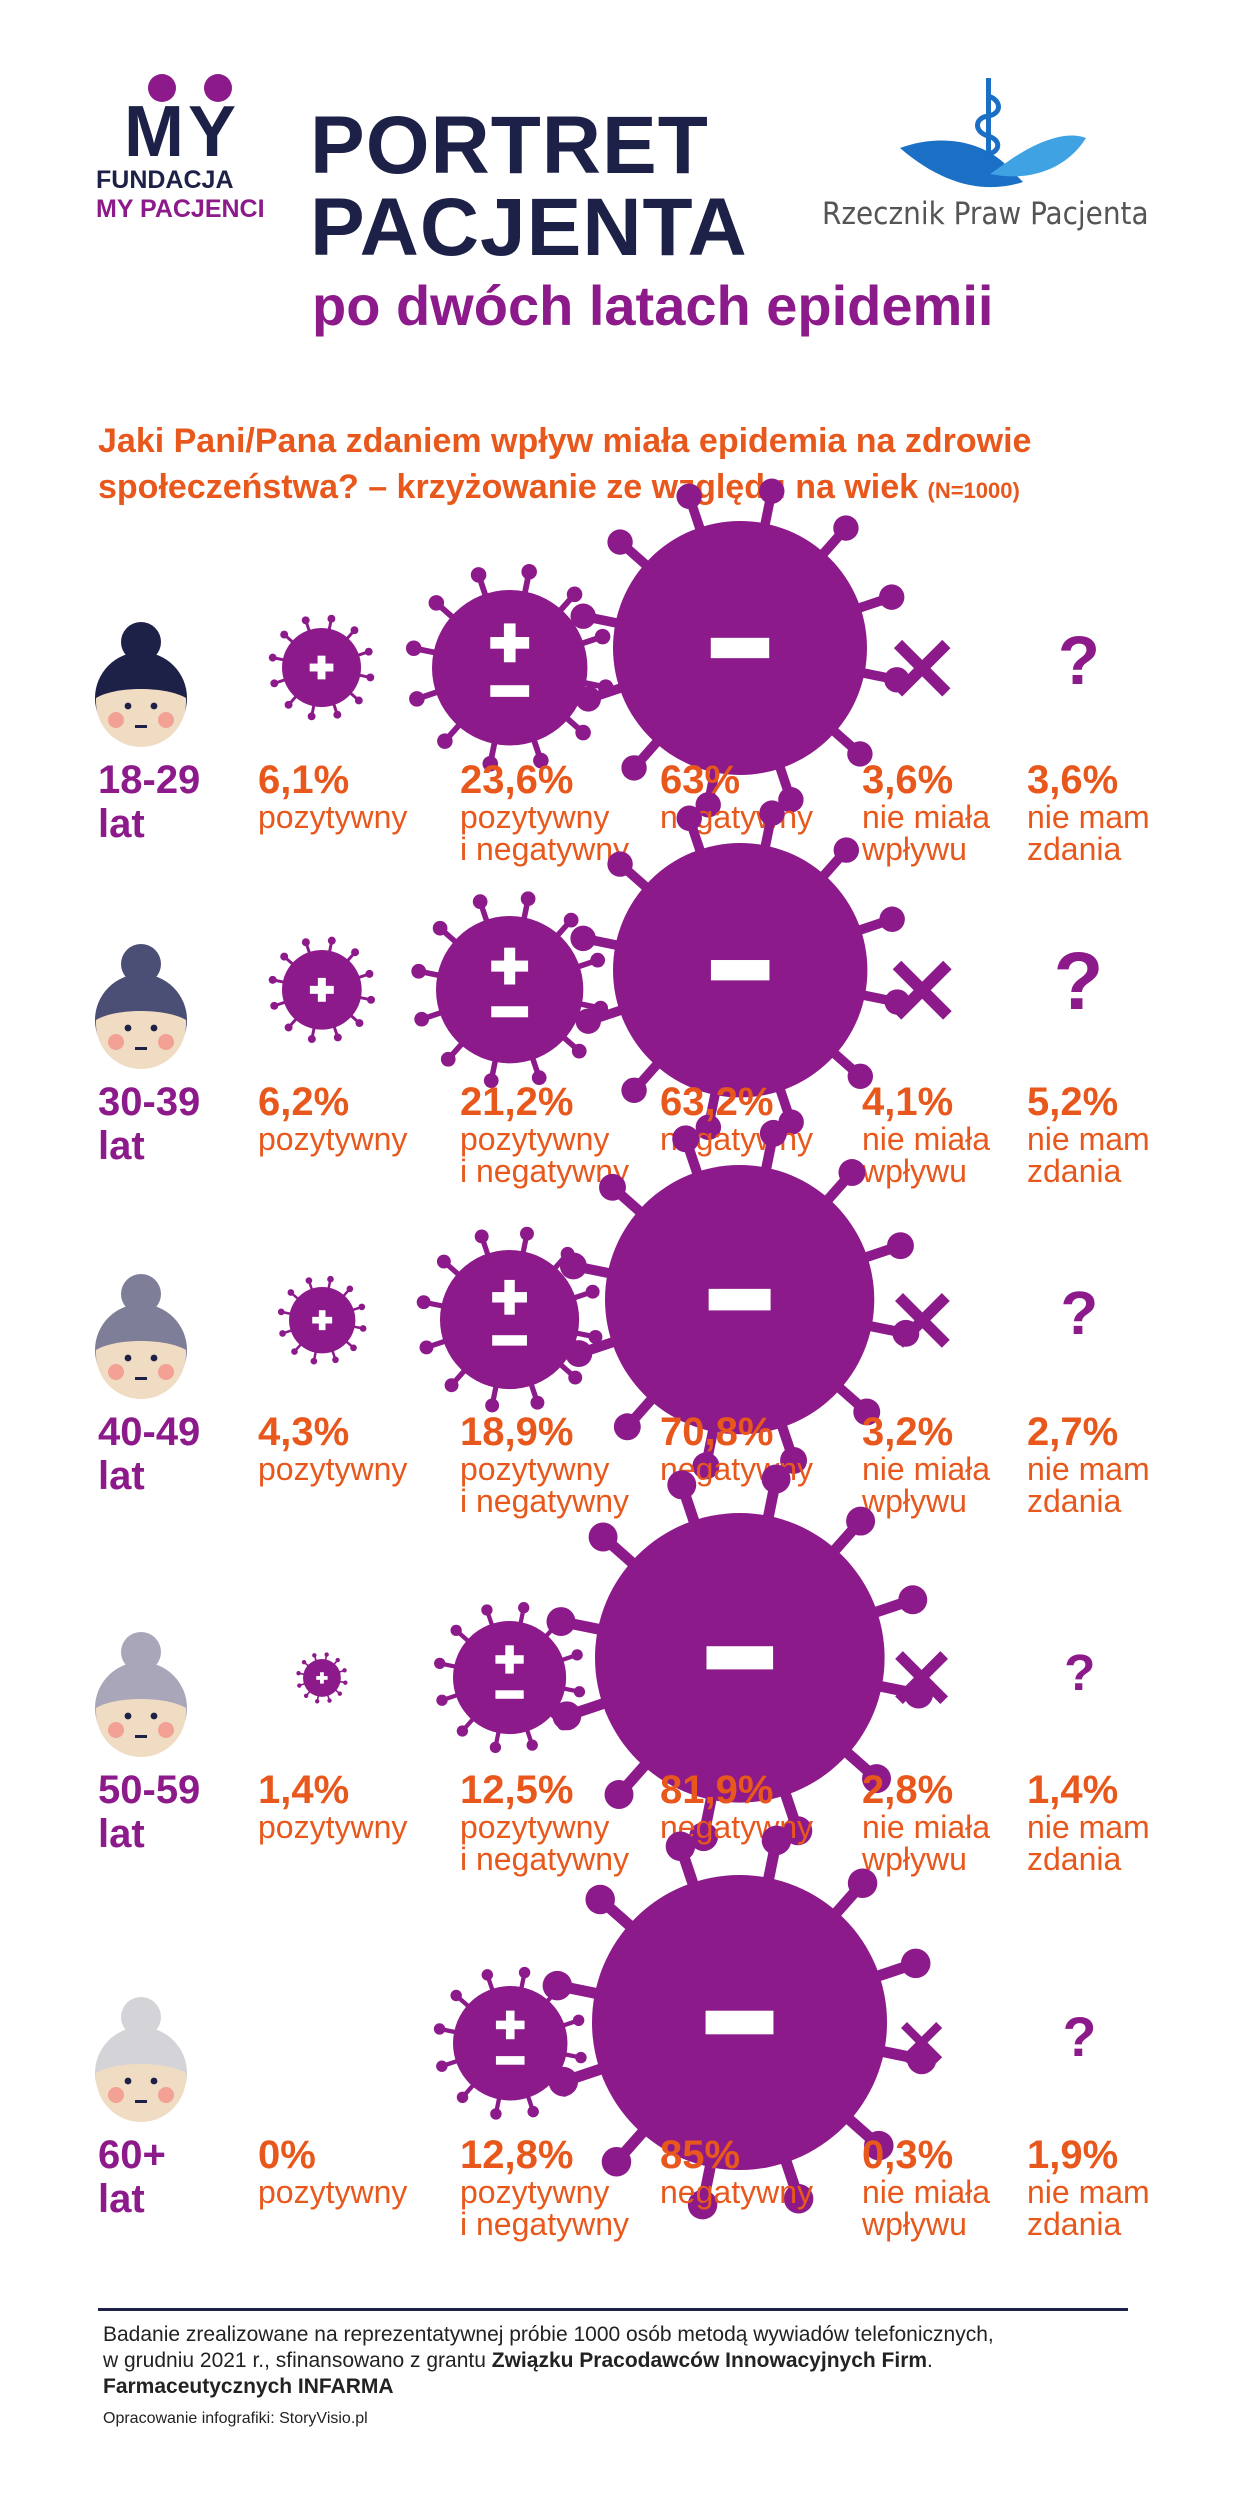 The height and width of the screenshot is (2507, 1241). I want to click on age-unit-4: lat, so click(121, 2199).